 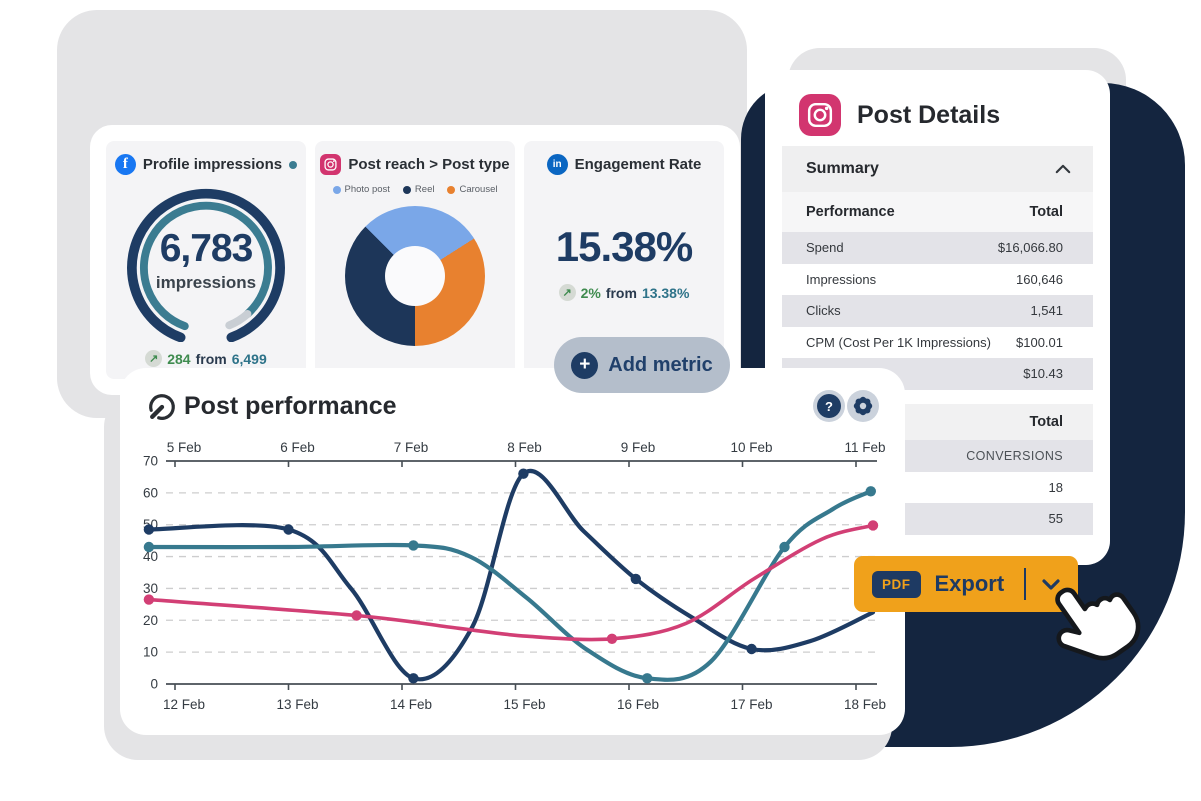 What do you see at coordinates (150, 588) in the screenshot?
I see `y-label: 30` at bounding box center [150, 588].